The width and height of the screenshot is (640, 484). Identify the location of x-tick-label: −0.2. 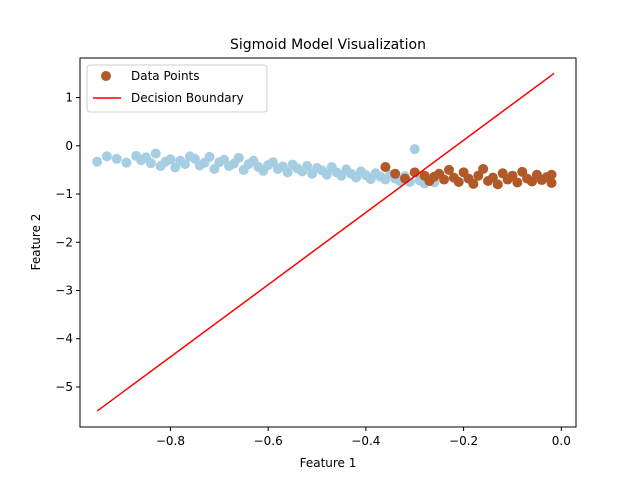
(463, 441).